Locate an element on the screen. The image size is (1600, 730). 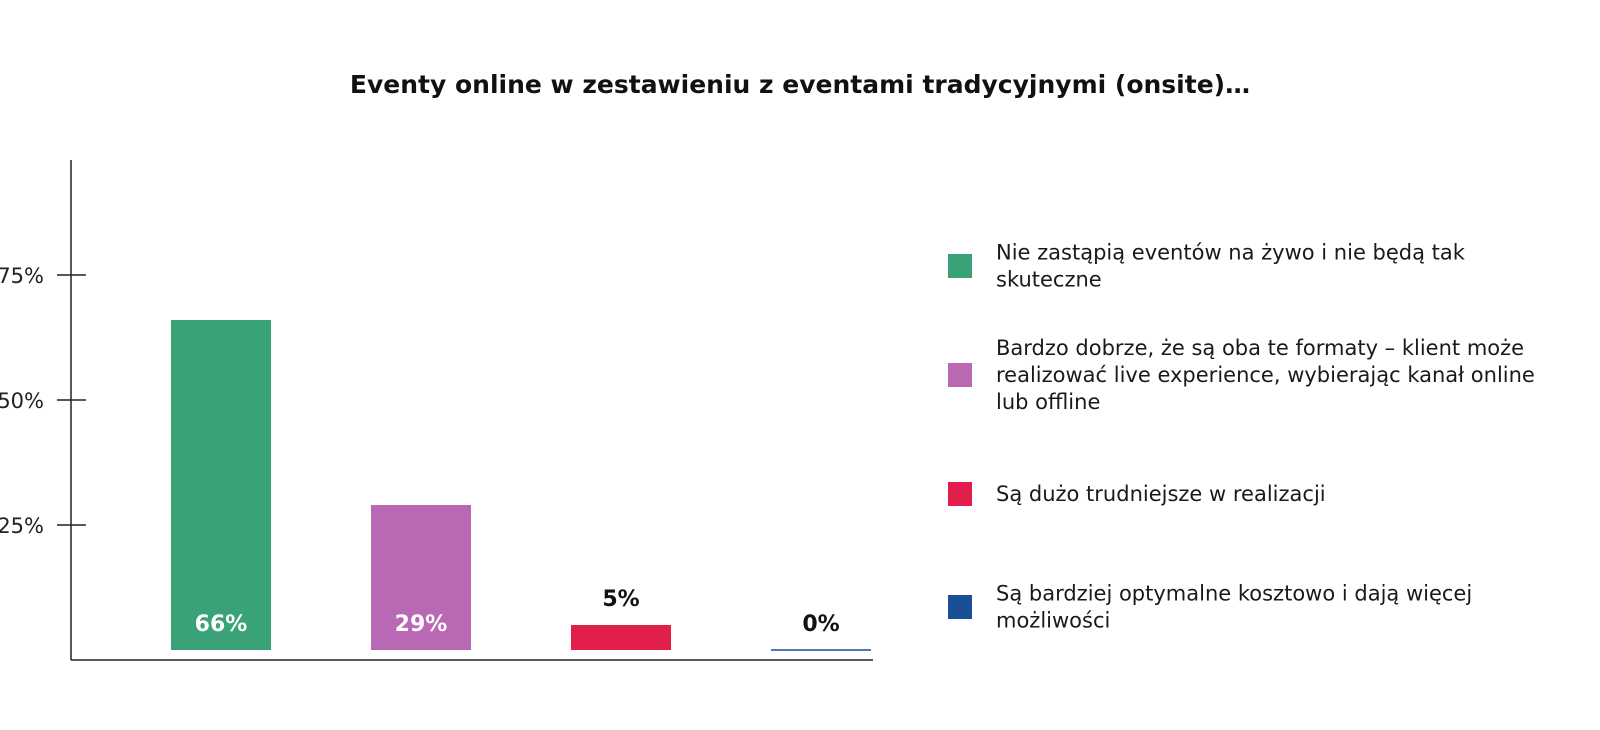
legend-label: lub offline is located at coordinates (1048, 402).